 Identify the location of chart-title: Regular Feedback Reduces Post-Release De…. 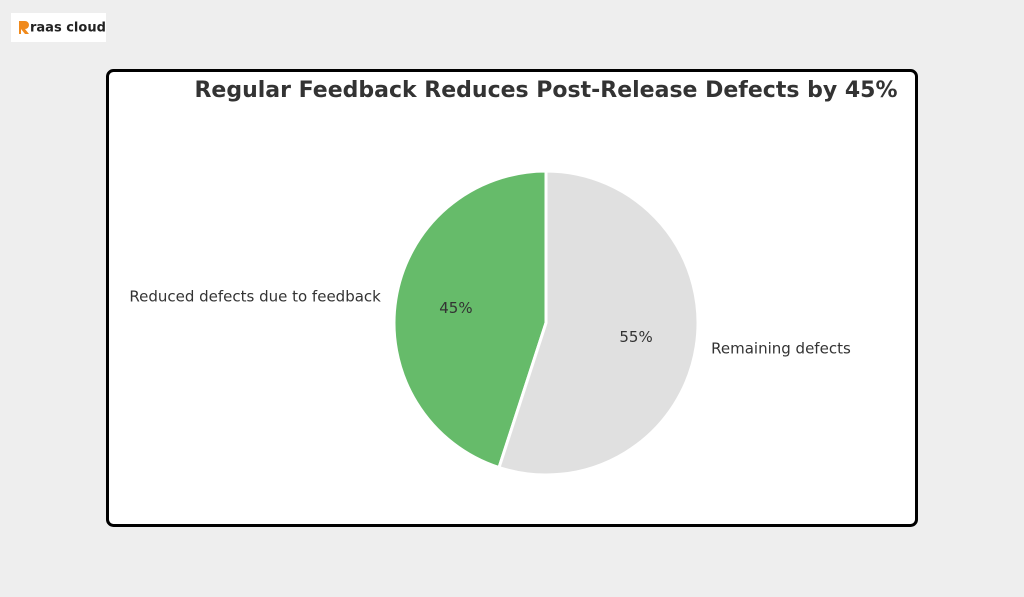
(545, 90).